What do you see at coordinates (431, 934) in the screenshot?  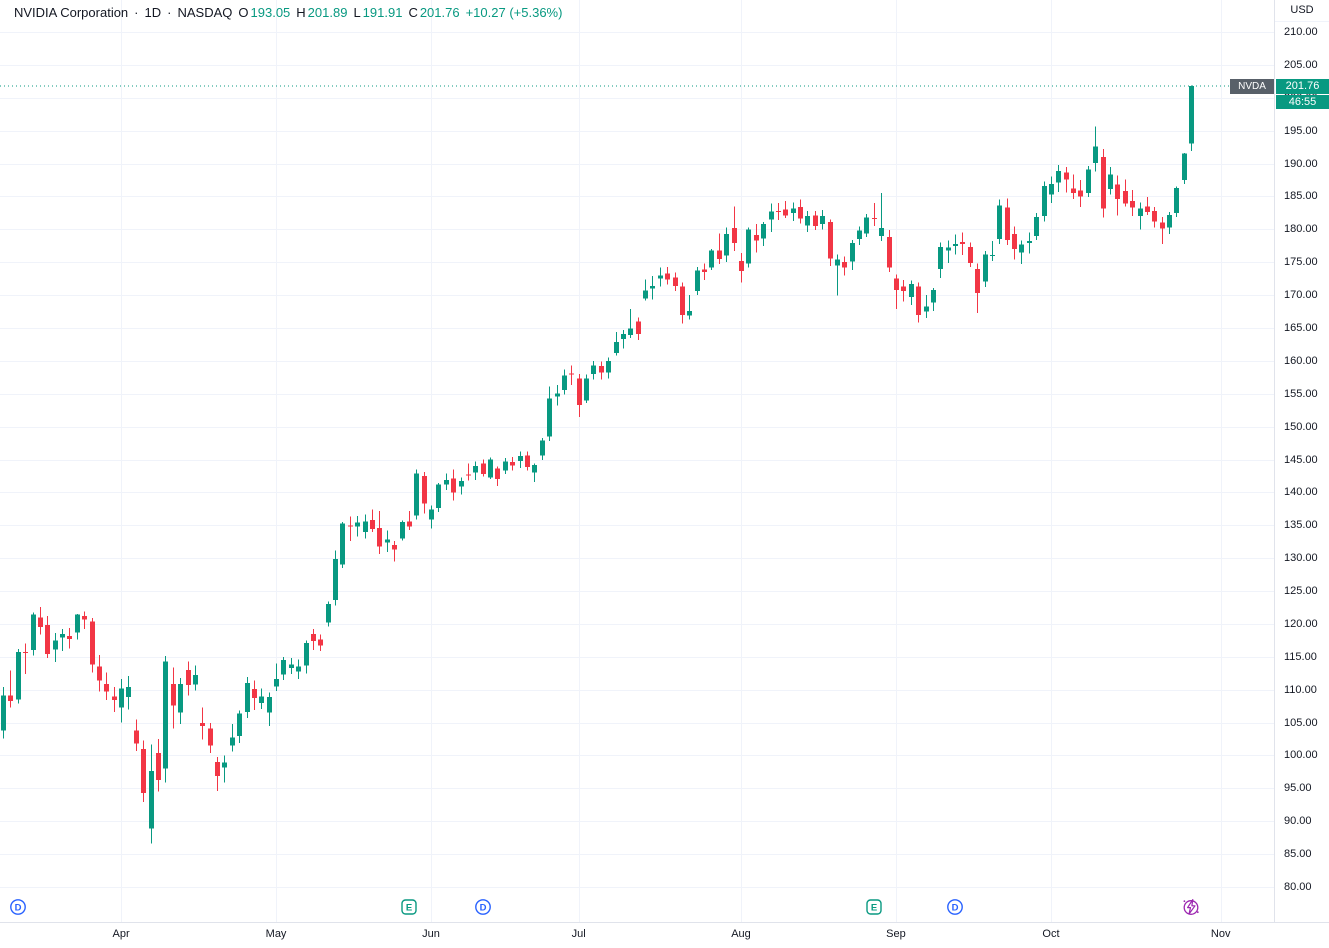 I see `time-axis-label: Jun` at bounding box center [431, 934].